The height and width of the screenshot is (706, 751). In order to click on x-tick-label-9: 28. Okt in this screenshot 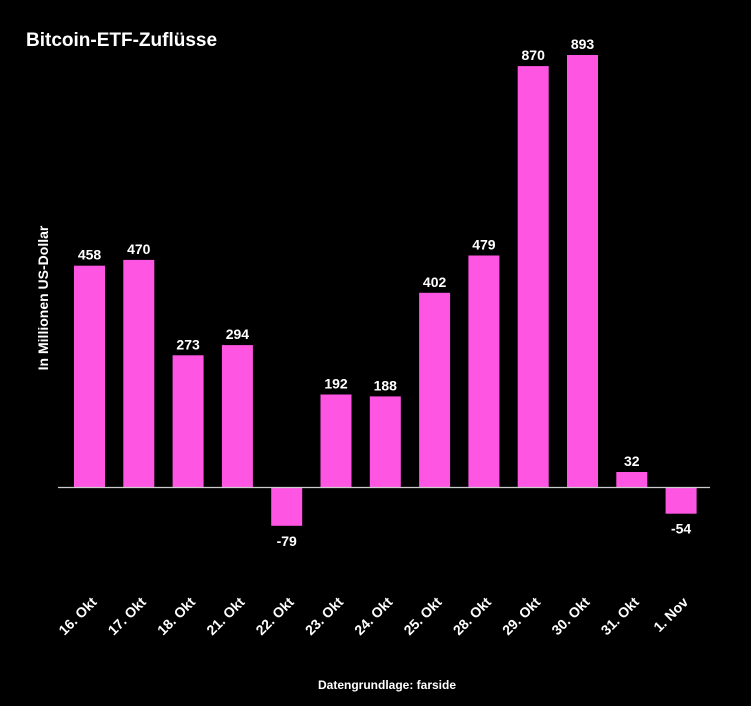, I will do `click(472, 616)`.